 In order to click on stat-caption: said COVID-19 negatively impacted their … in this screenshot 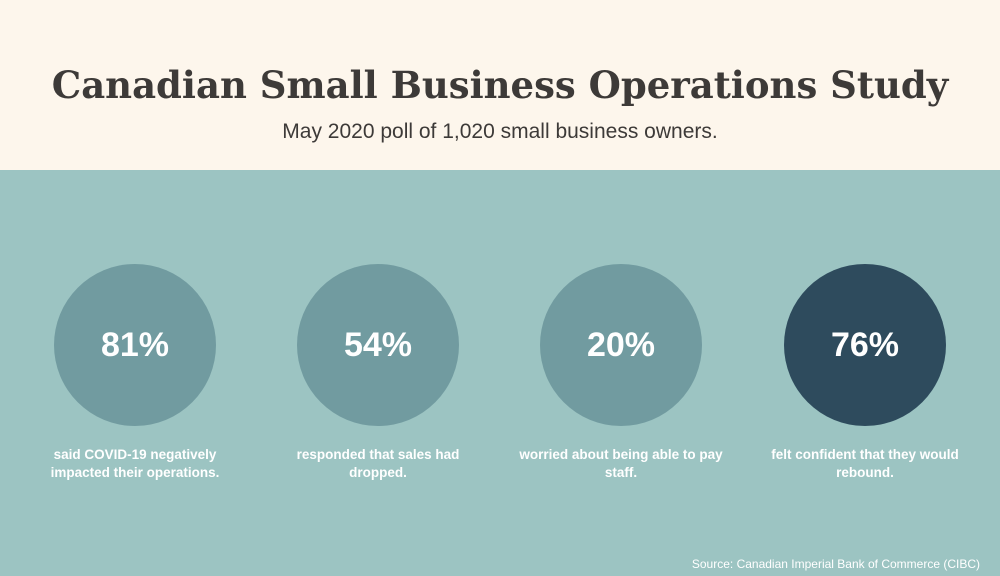, I will do `click(135, 463)`.